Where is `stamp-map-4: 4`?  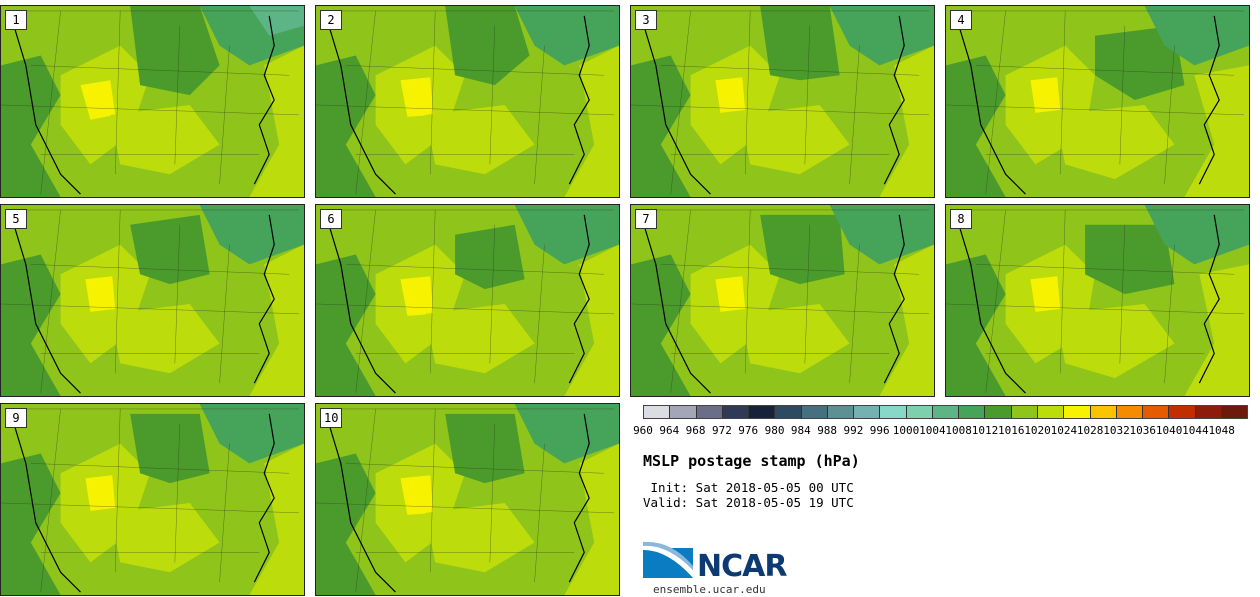
stamp-map-4: 4 is located at coordinates (1097, 101).